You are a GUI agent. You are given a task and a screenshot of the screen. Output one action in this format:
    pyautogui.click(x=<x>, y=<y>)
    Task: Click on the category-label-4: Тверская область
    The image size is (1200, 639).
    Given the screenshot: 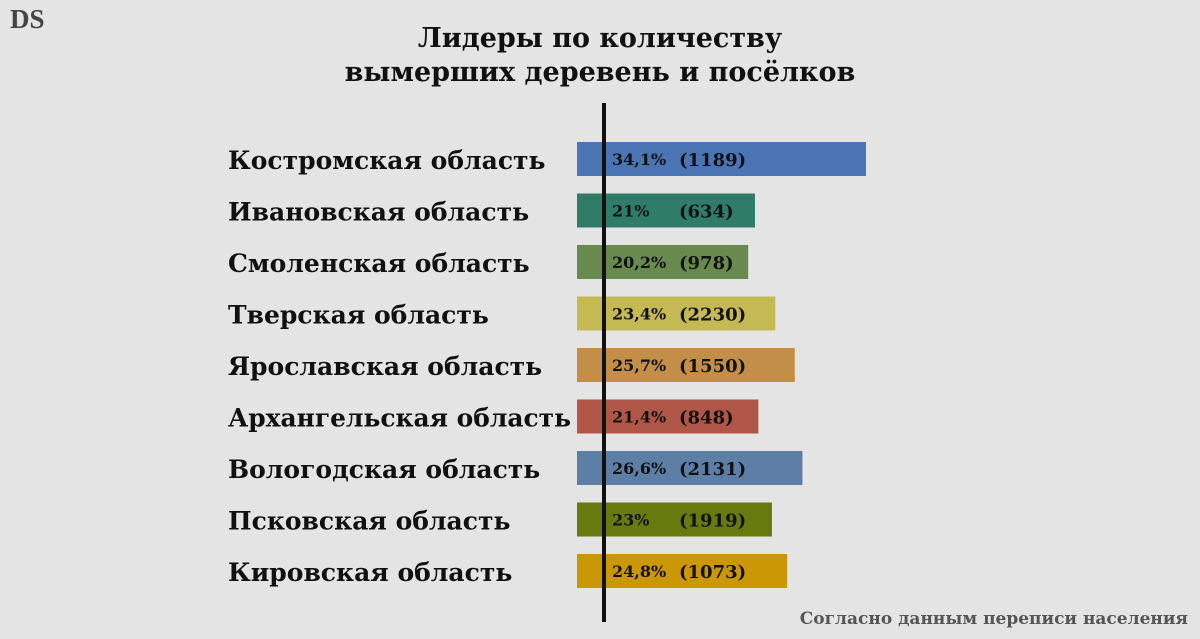 What is the action you would take?
    pyautogui.click(x=358, y=315)
    